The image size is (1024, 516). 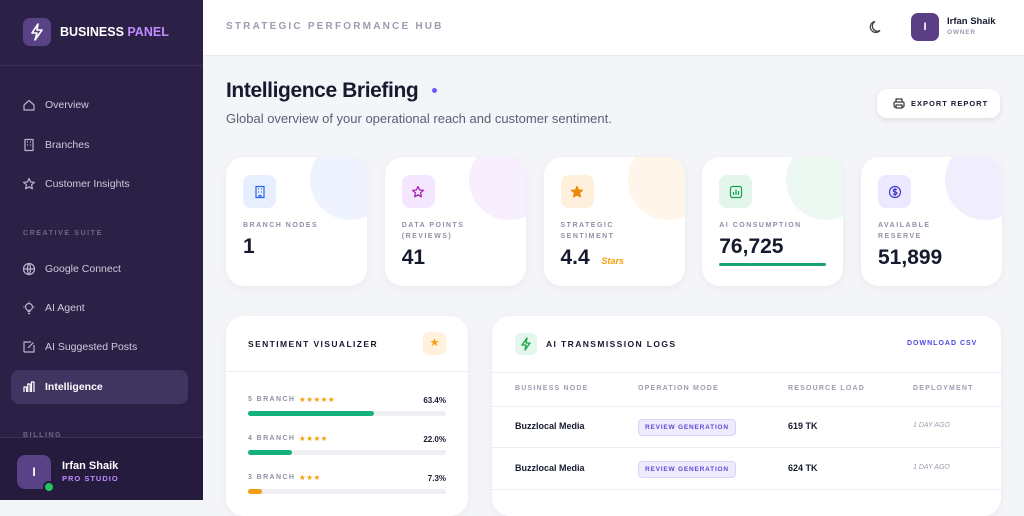 What do you see at coordinates (317, 399) in the screenshot?
I see `row-stars: ★★★★★` at bounding box center [317, 399].